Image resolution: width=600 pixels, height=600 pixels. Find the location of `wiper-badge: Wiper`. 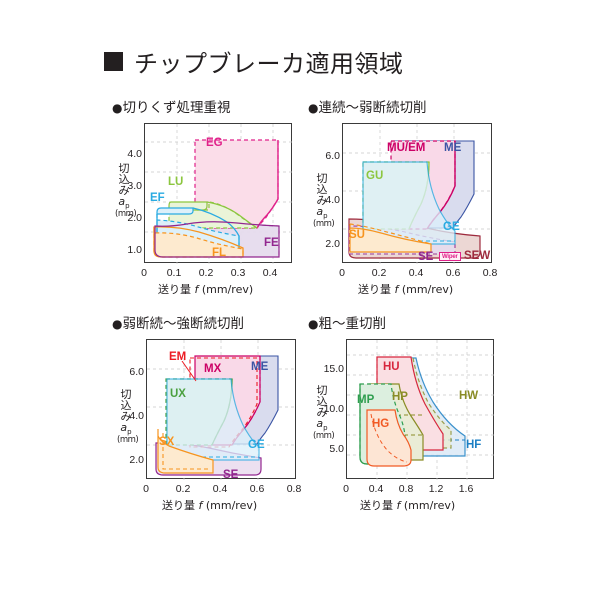

wiper-badge: Wiper is located at coordinates (450, 256).